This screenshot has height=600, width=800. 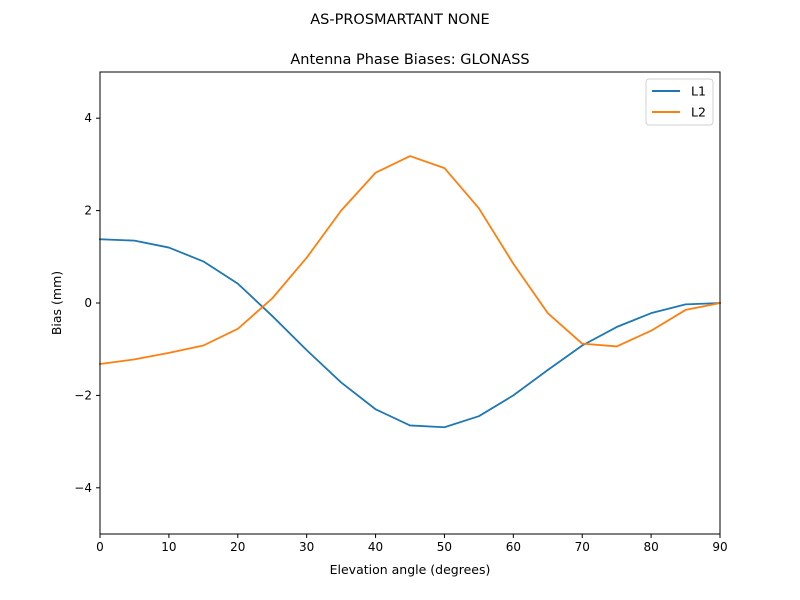 What do you see at coordinates (650, 547) in the screenshot?
I see `x-tick-label: 80` at bounding box center [650, 547].